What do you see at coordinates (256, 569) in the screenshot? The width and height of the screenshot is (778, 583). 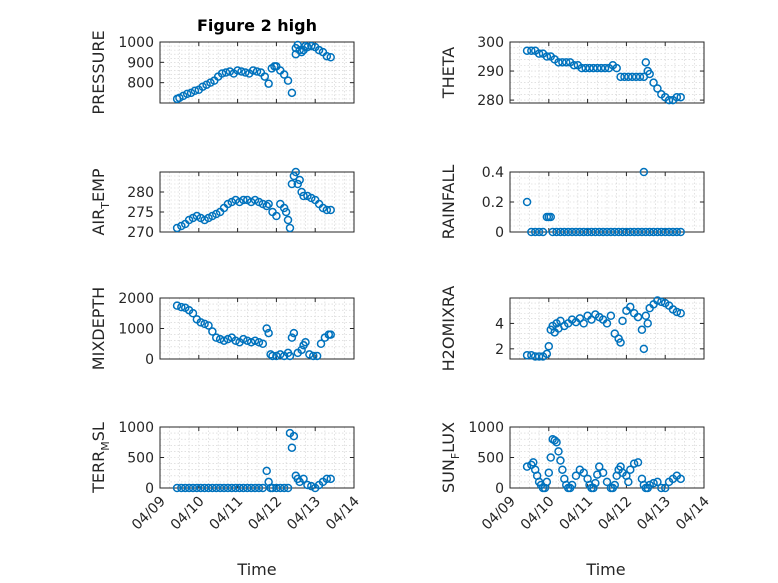 I see `x-axis-label-left: Time` at bounding box center [256, 569].